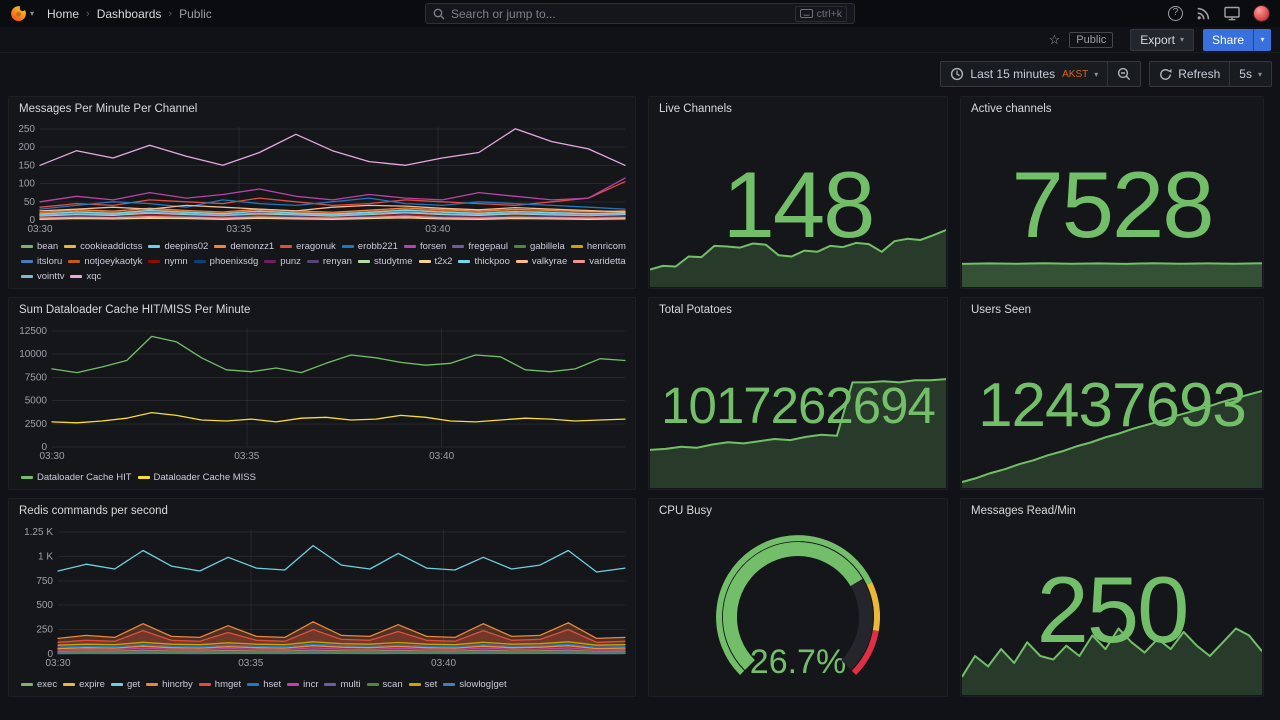 The image size is (1280, 720). What do you see at coordinates (36, 424) in the screenshot?
I see `svg-text: 2500` at bounding box center [36, 424].